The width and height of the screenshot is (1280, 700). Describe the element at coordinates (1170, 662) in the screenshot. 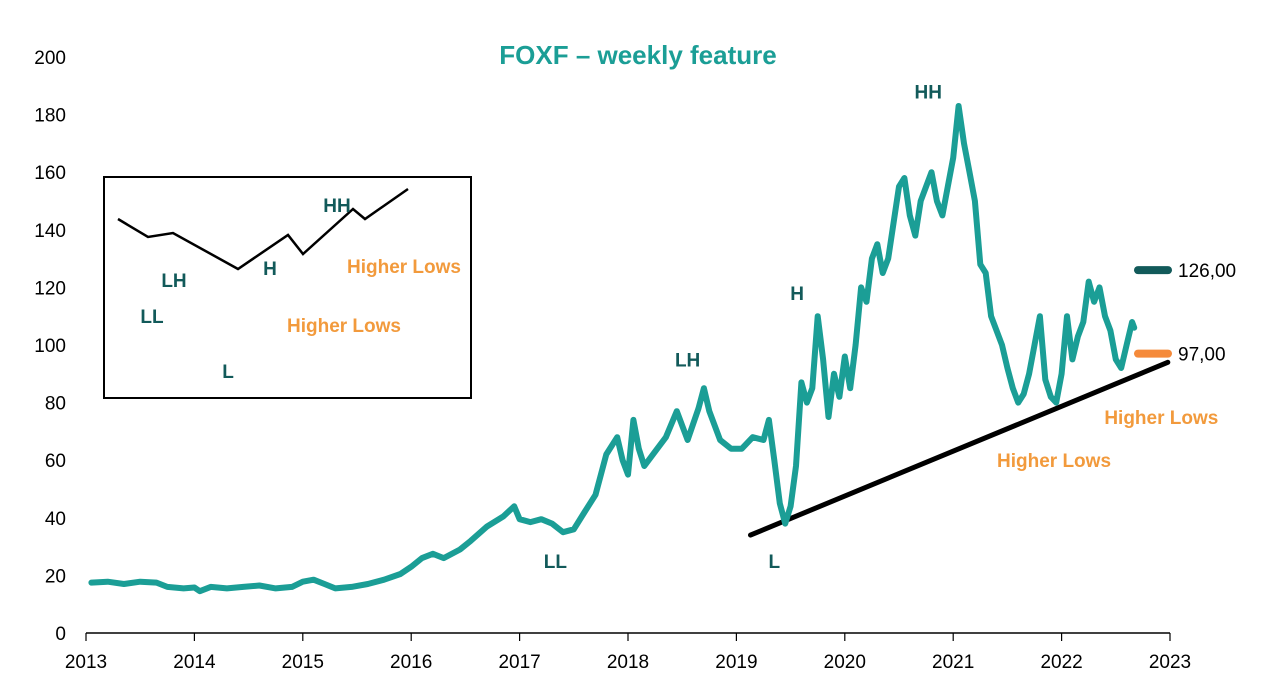

I see `x-tick-label: 2023` at that location.